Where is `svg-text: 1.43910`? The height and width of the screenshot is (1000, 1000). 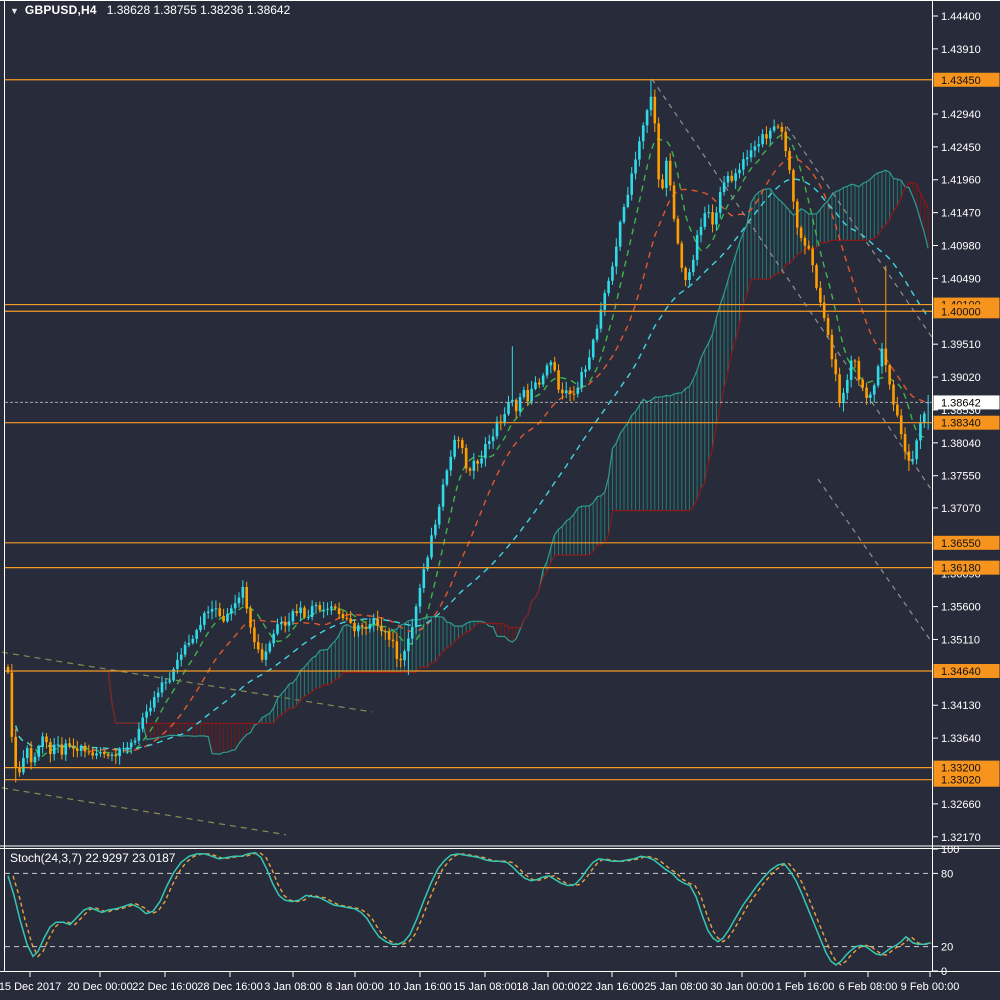
svg-text: 1.43910 is located at coordinates (961, 50).